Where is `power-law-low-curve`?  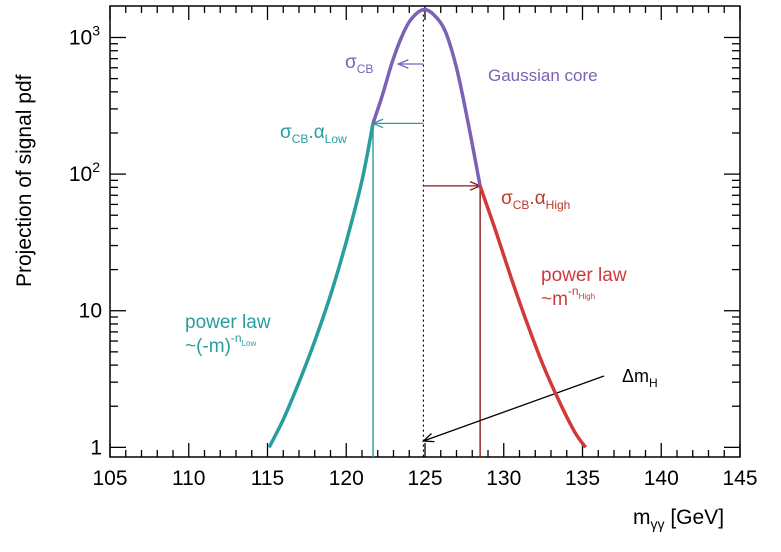
power-law-low-curve is located at coordinates (321, 286).